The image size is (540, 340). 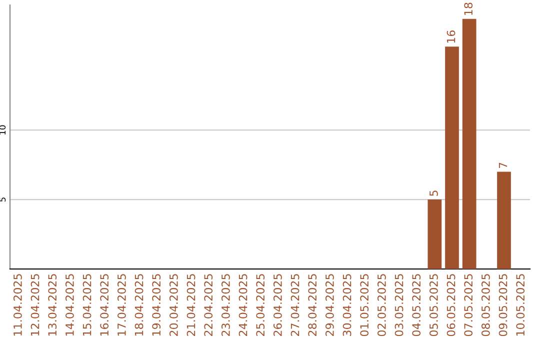 What do you see at coordinates (225, 305) in the screenshot?
I see `x-tick-label: 23.04.2025` at bounding box center [225, 305].